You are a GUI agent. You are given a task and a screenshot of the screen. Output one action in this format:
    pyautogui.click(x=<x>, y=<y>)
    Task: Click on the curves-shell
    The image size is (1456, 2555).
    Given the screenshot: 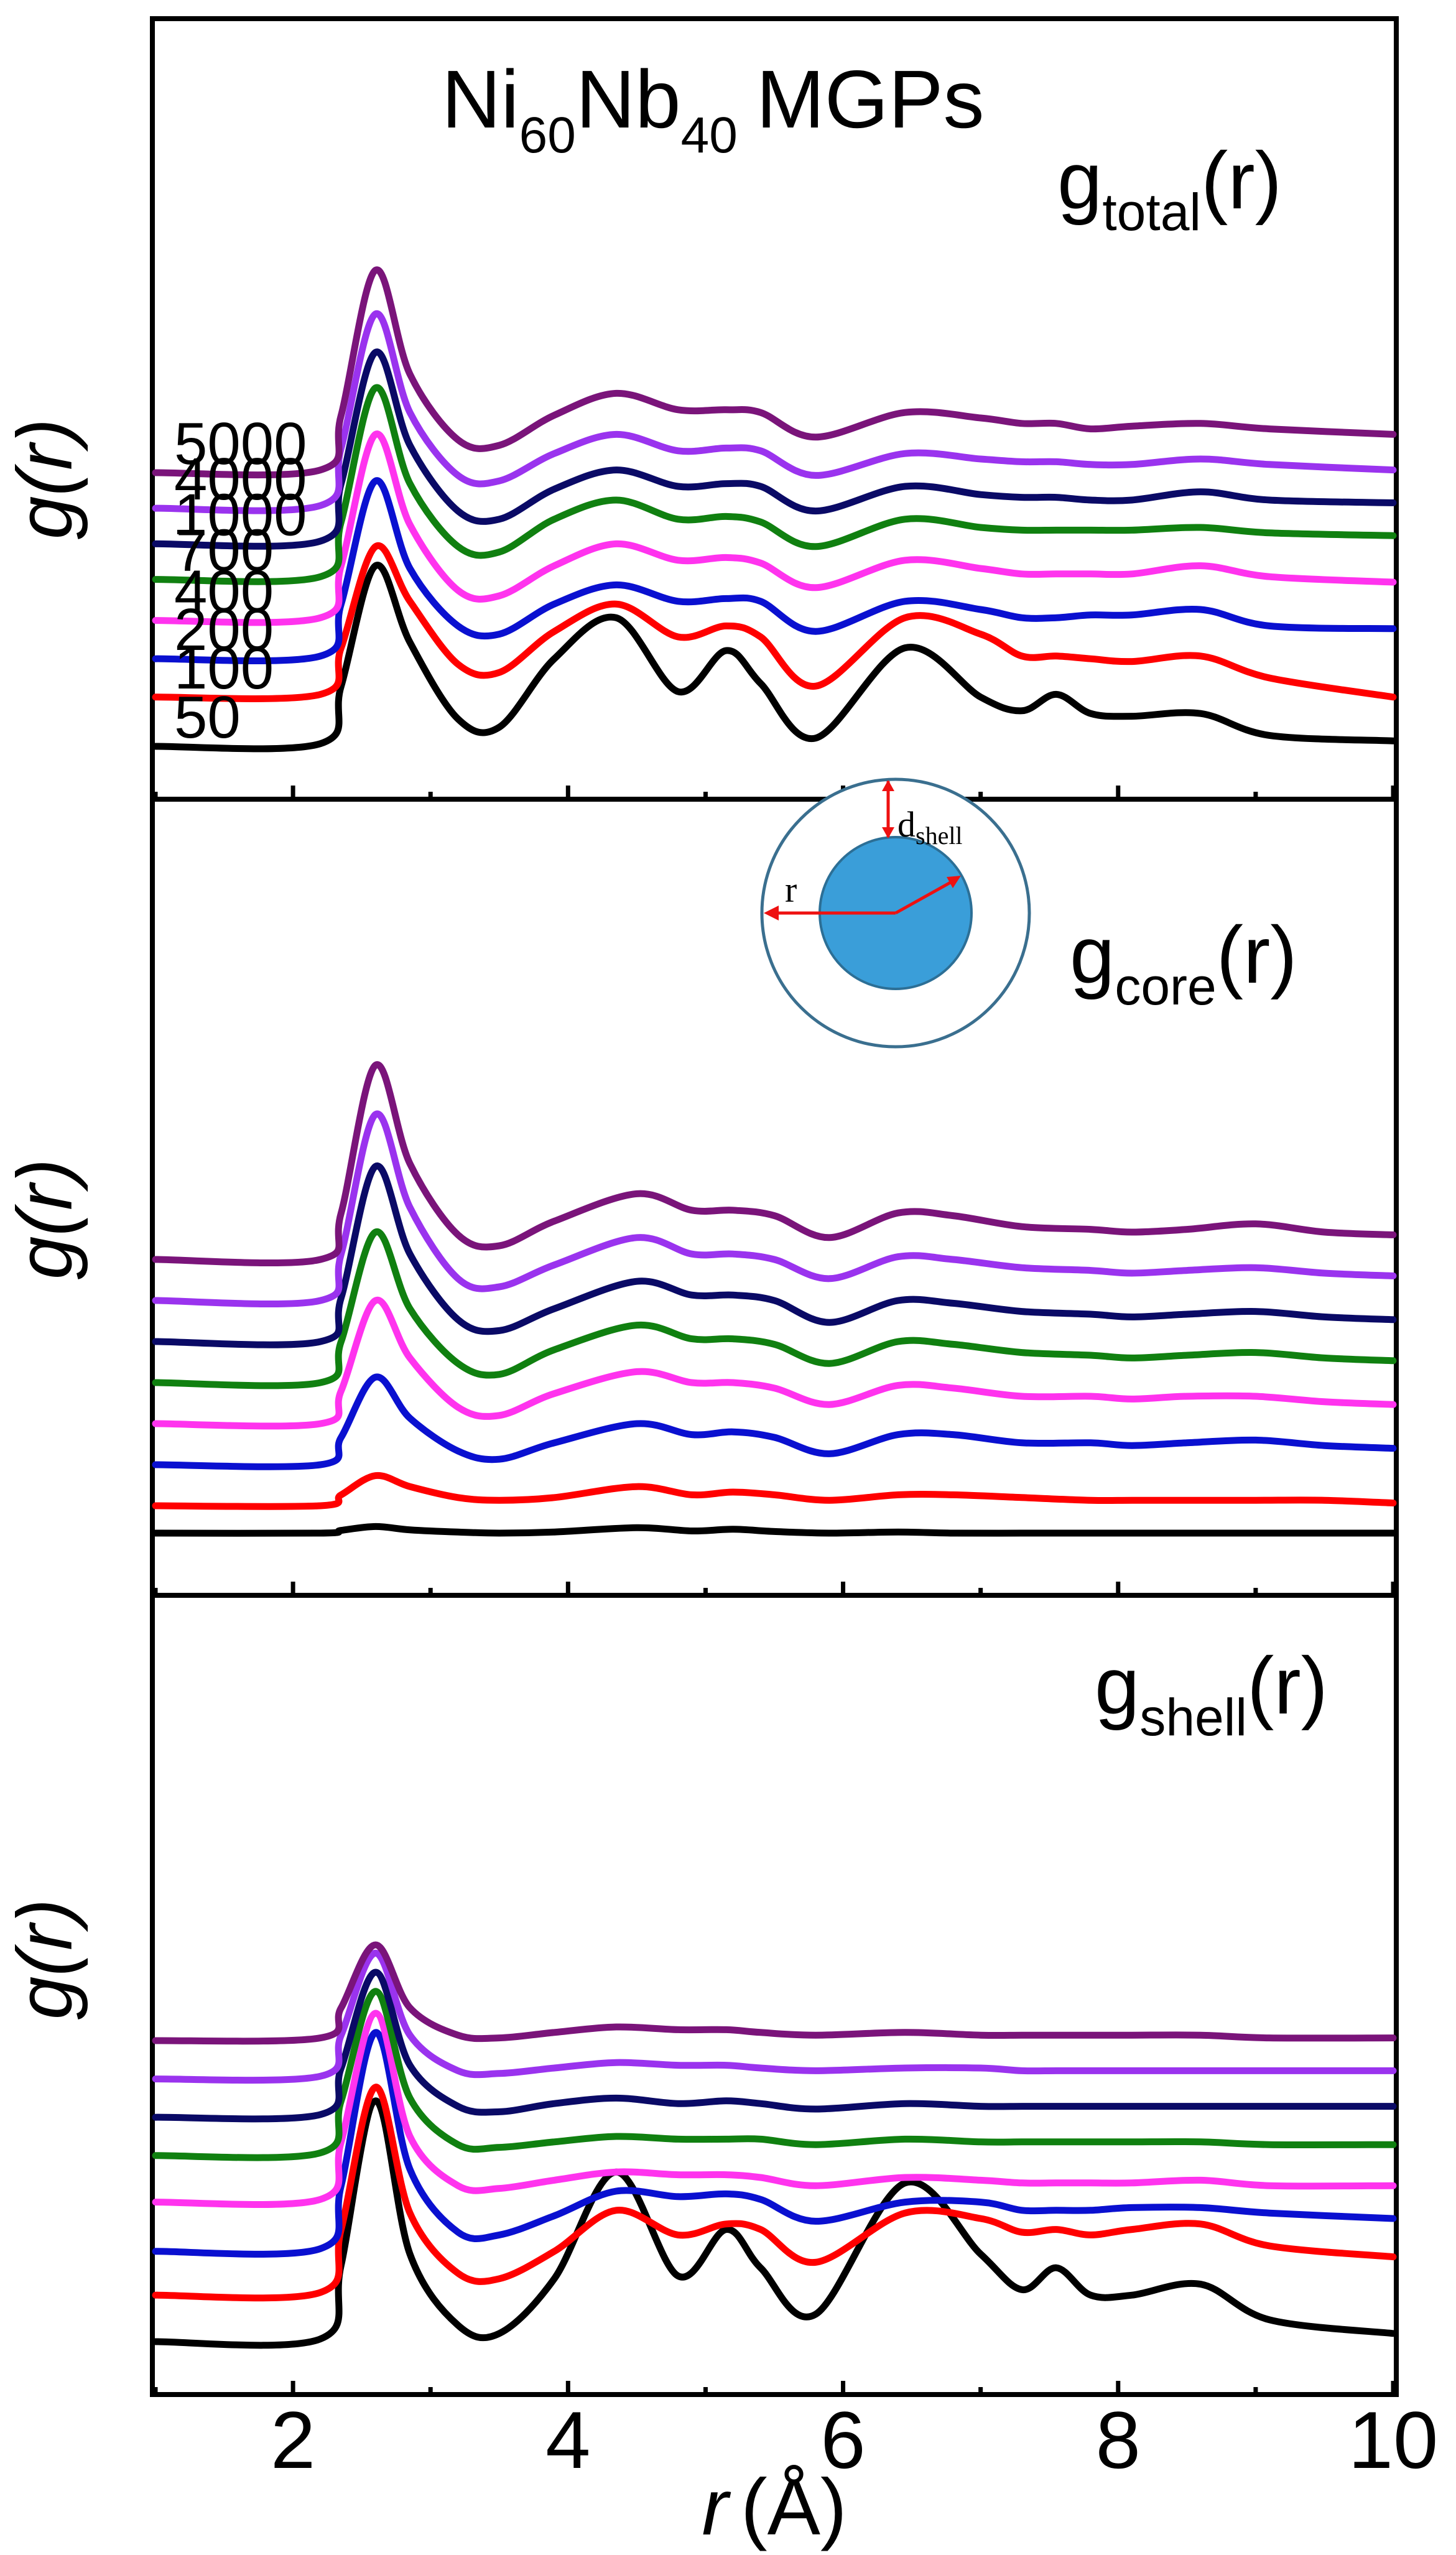 What is the action you would take?
    pyautogui.click(x=774, y=2145)
    